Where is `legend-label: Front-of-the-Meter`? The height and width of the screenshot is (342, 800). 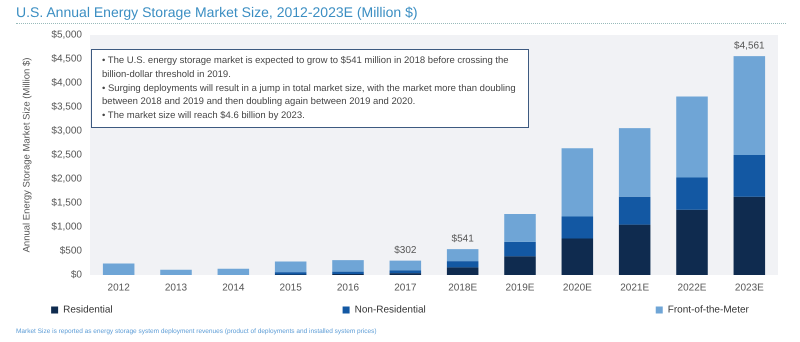 legend-label: Front-of-the-Meter is located at coordinates (709, 310).